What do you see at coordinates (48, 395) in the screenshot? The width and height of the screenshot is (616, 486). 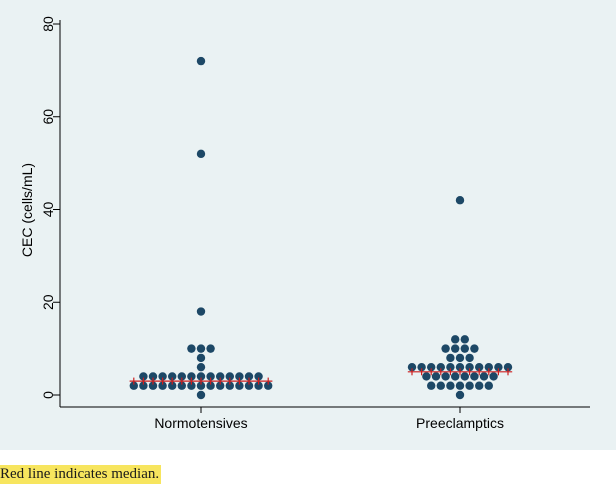 I see `y-tick-label: 0` at bounding box center [48, 395].